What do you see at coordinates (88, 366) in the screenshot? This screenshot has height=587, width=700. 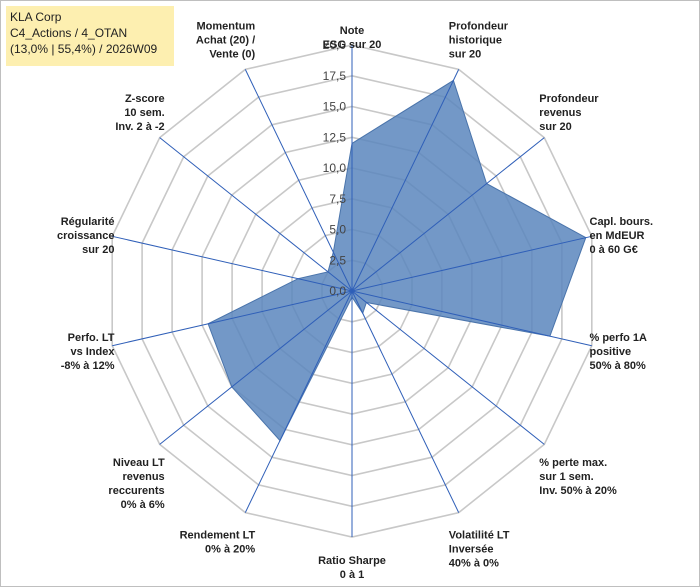 I see `axis-label-11-line-3: -8% à 12%` at bounding box center [88, 366].